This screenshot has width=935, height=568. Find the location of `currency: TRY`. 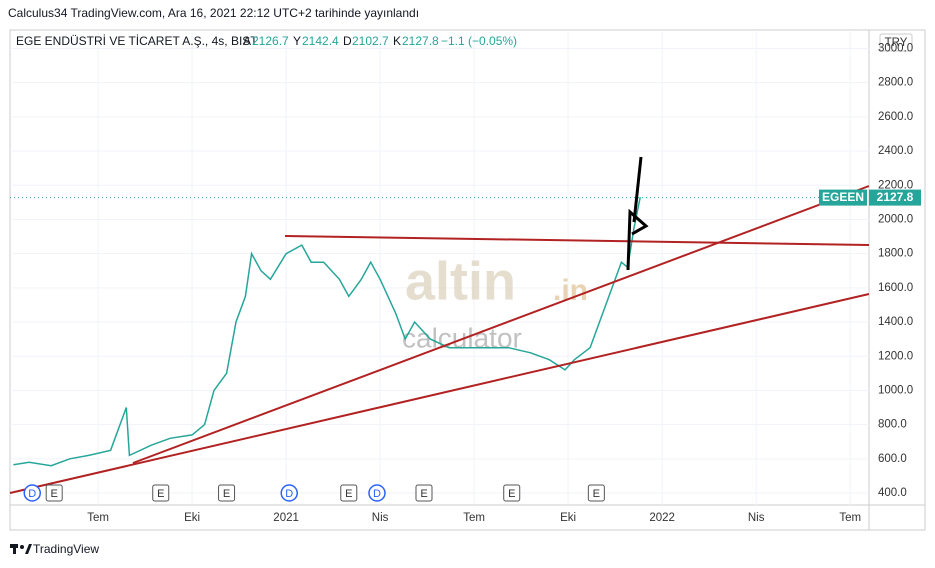

currency: TRY is located at coordinates (896, 43).